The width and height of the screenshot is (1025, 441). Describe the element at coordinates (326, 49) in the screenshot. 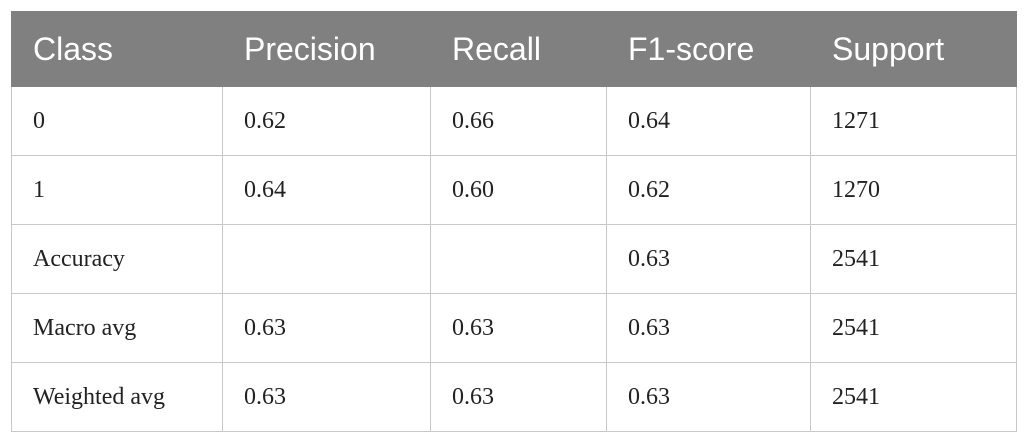

I see `header-cell: Precision` at that location.